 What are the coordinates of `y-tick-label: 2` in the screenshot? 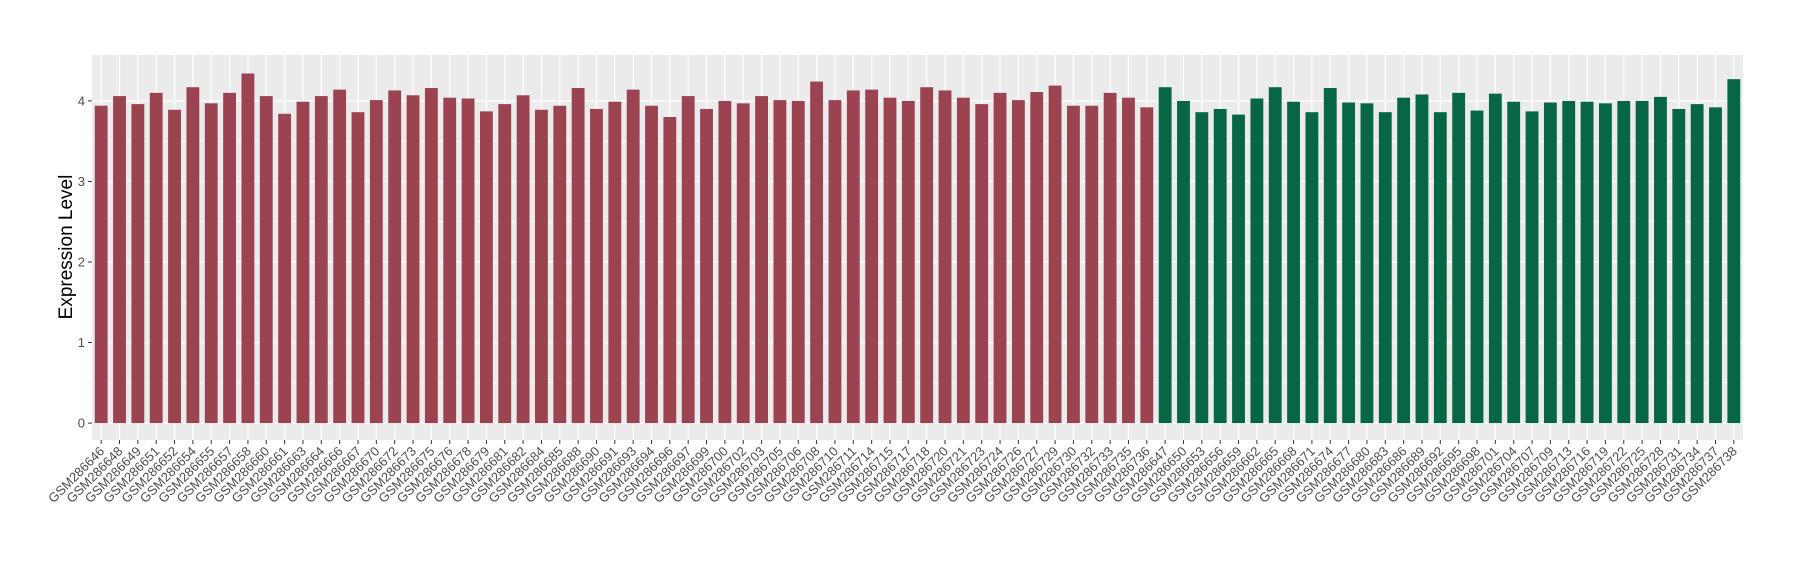 It's located at (81, 261).